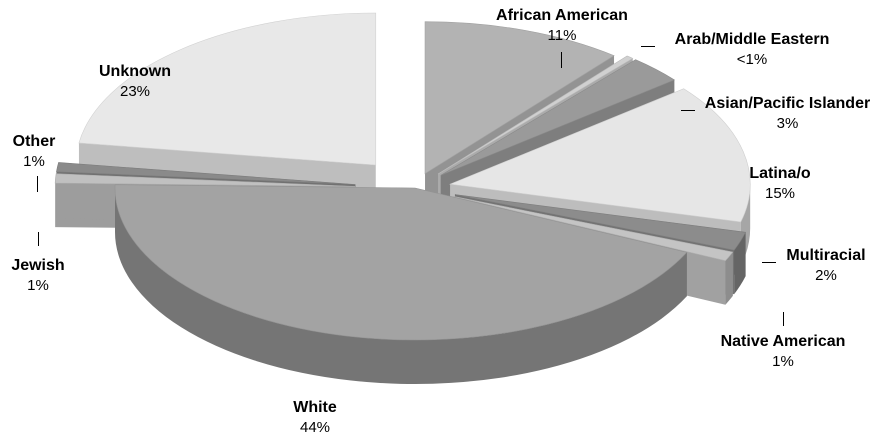  Describe the element at coordinates (135, 81) in the screenshot. I see `label-unknown: Unknown 23%` at that location.